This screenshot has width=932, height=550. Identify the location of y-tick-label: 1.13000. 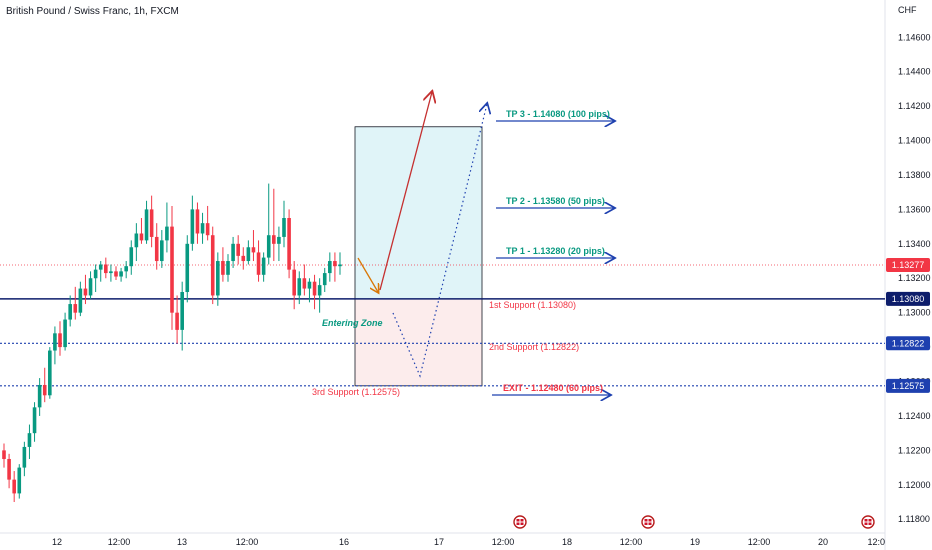
(914, 313).